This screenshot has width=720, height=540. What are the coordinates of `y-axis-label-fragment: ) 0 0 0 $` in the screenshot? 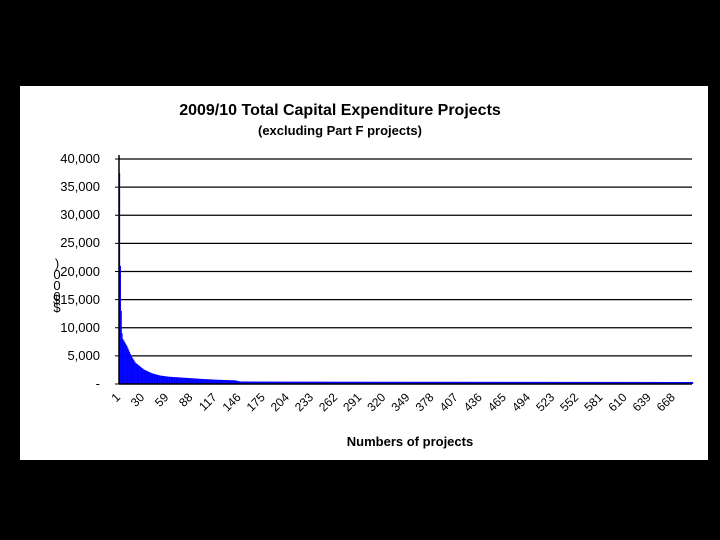 It's located at (57, 285).